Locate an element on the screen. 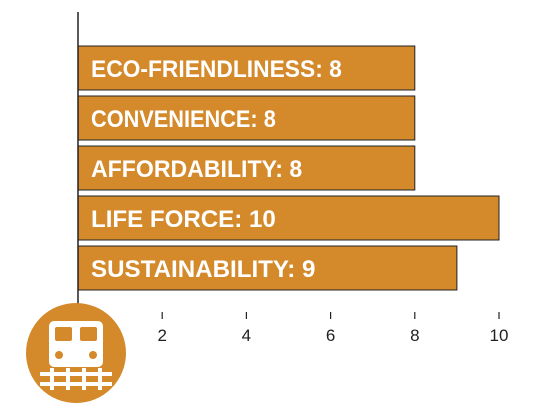 The image size is (544, 415). bar-label: SUSTAINABILITY: 9 is located at coordinates (203, 269).